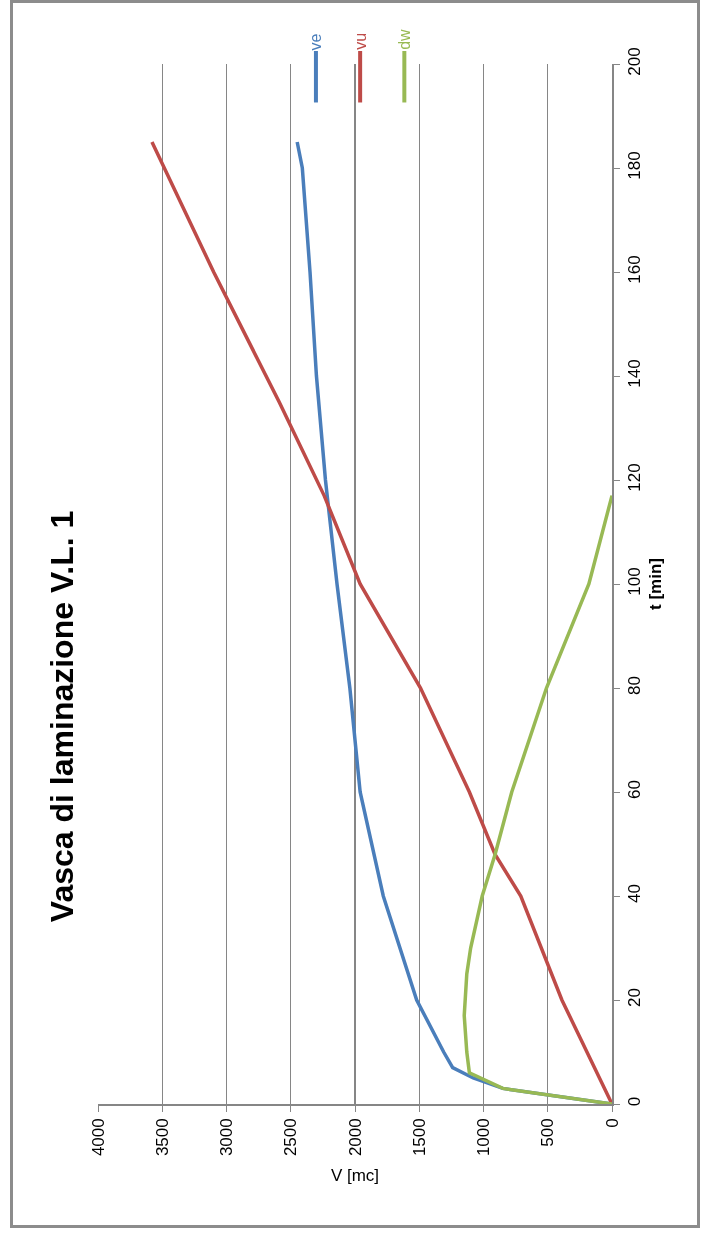 The width and height of the screenshot is (706, 1243). I want to click on y-tick-label: 180, so click(634, 165).